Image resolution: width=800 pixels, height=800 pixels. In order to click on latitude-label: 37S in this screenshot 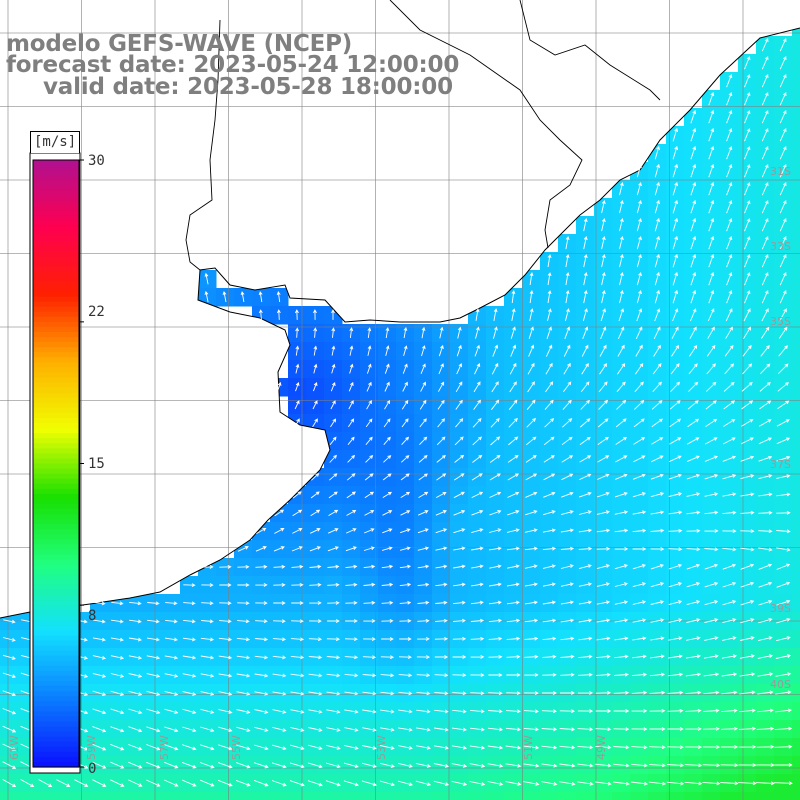, I will do `click(780, 464)`.